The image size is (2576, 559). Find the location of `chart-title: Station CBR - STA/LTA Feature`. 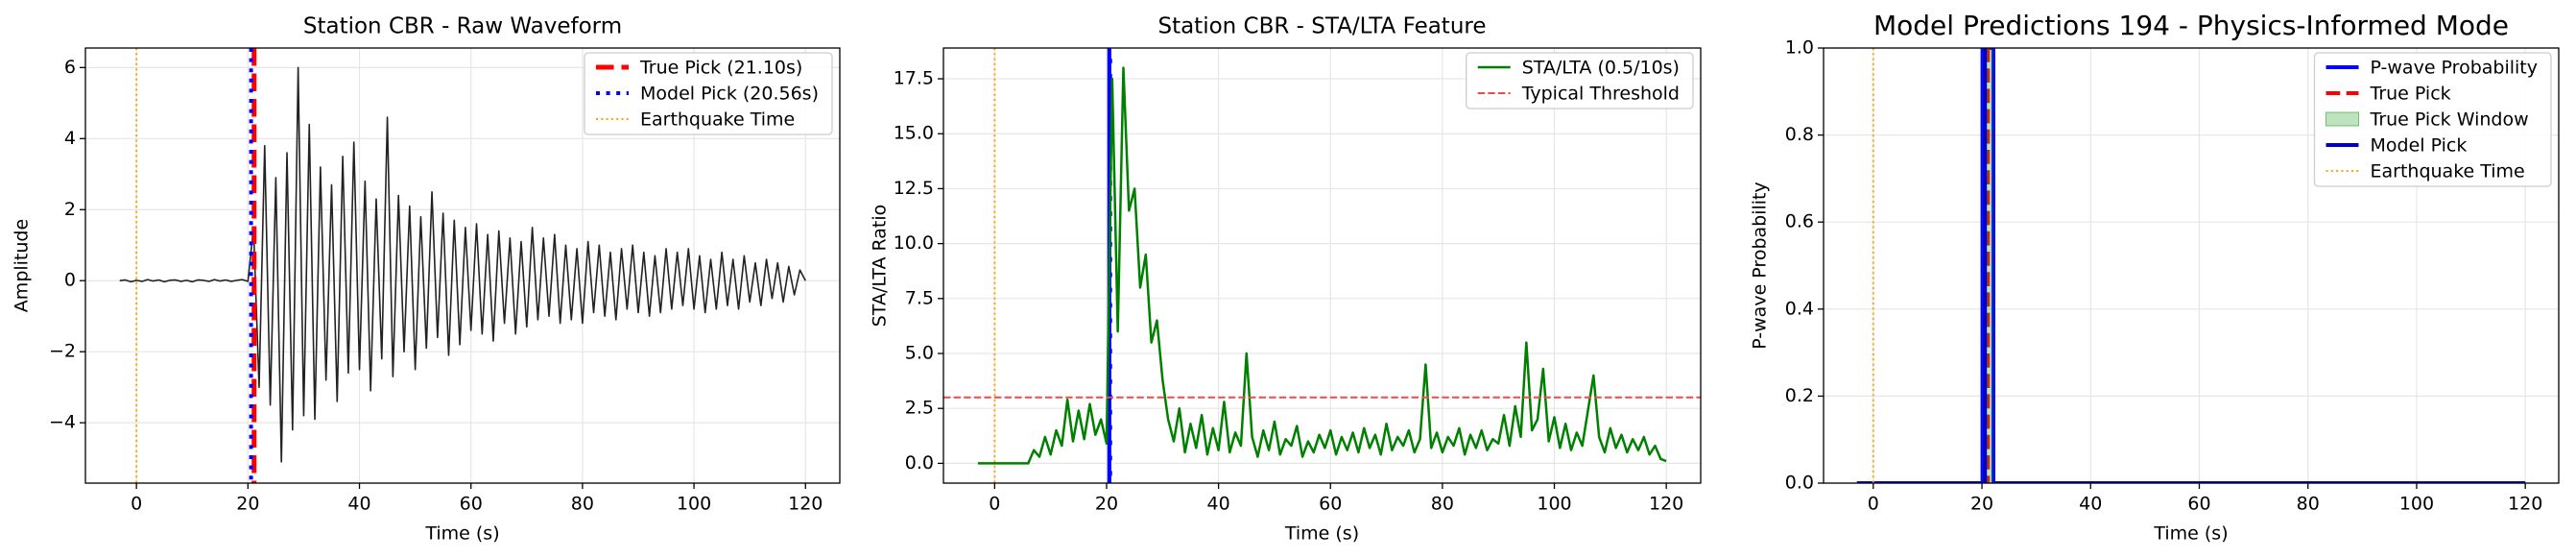

chart-title: Station CBR - STA/LTA Feature is located at coordinates (1321, 26).